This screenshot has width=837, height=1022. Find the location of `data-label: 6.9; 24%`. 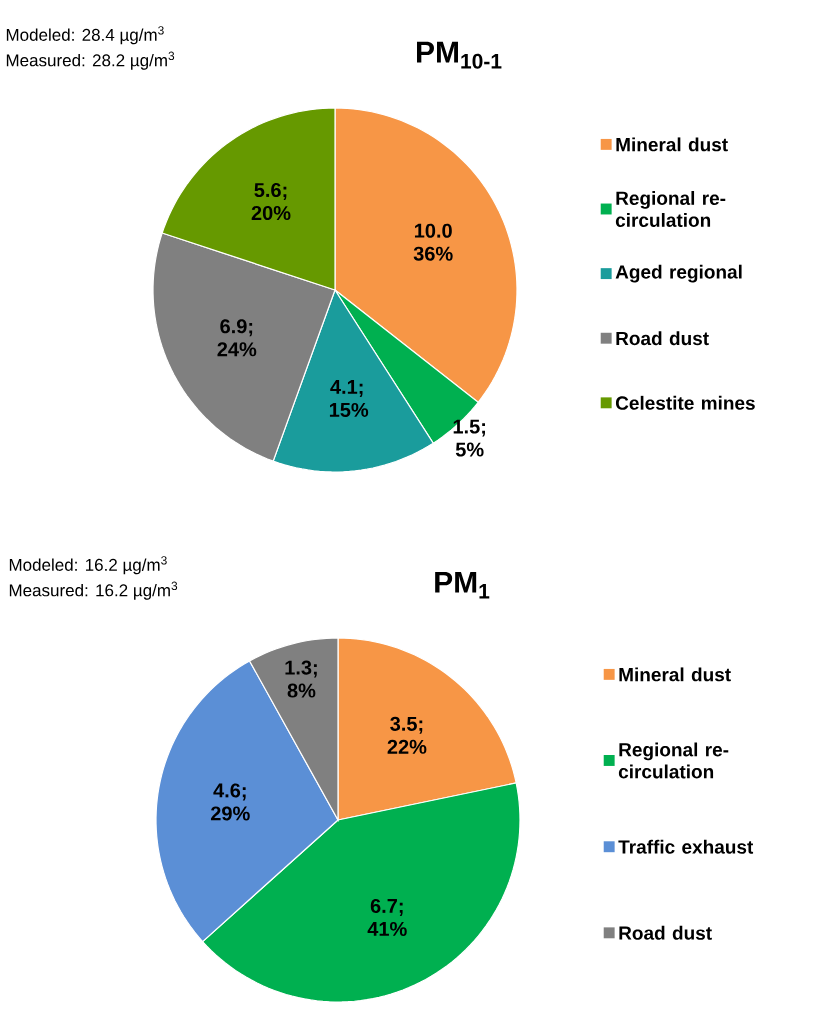

data-label: 6.9; 24% is located at coordinates (237, 338).